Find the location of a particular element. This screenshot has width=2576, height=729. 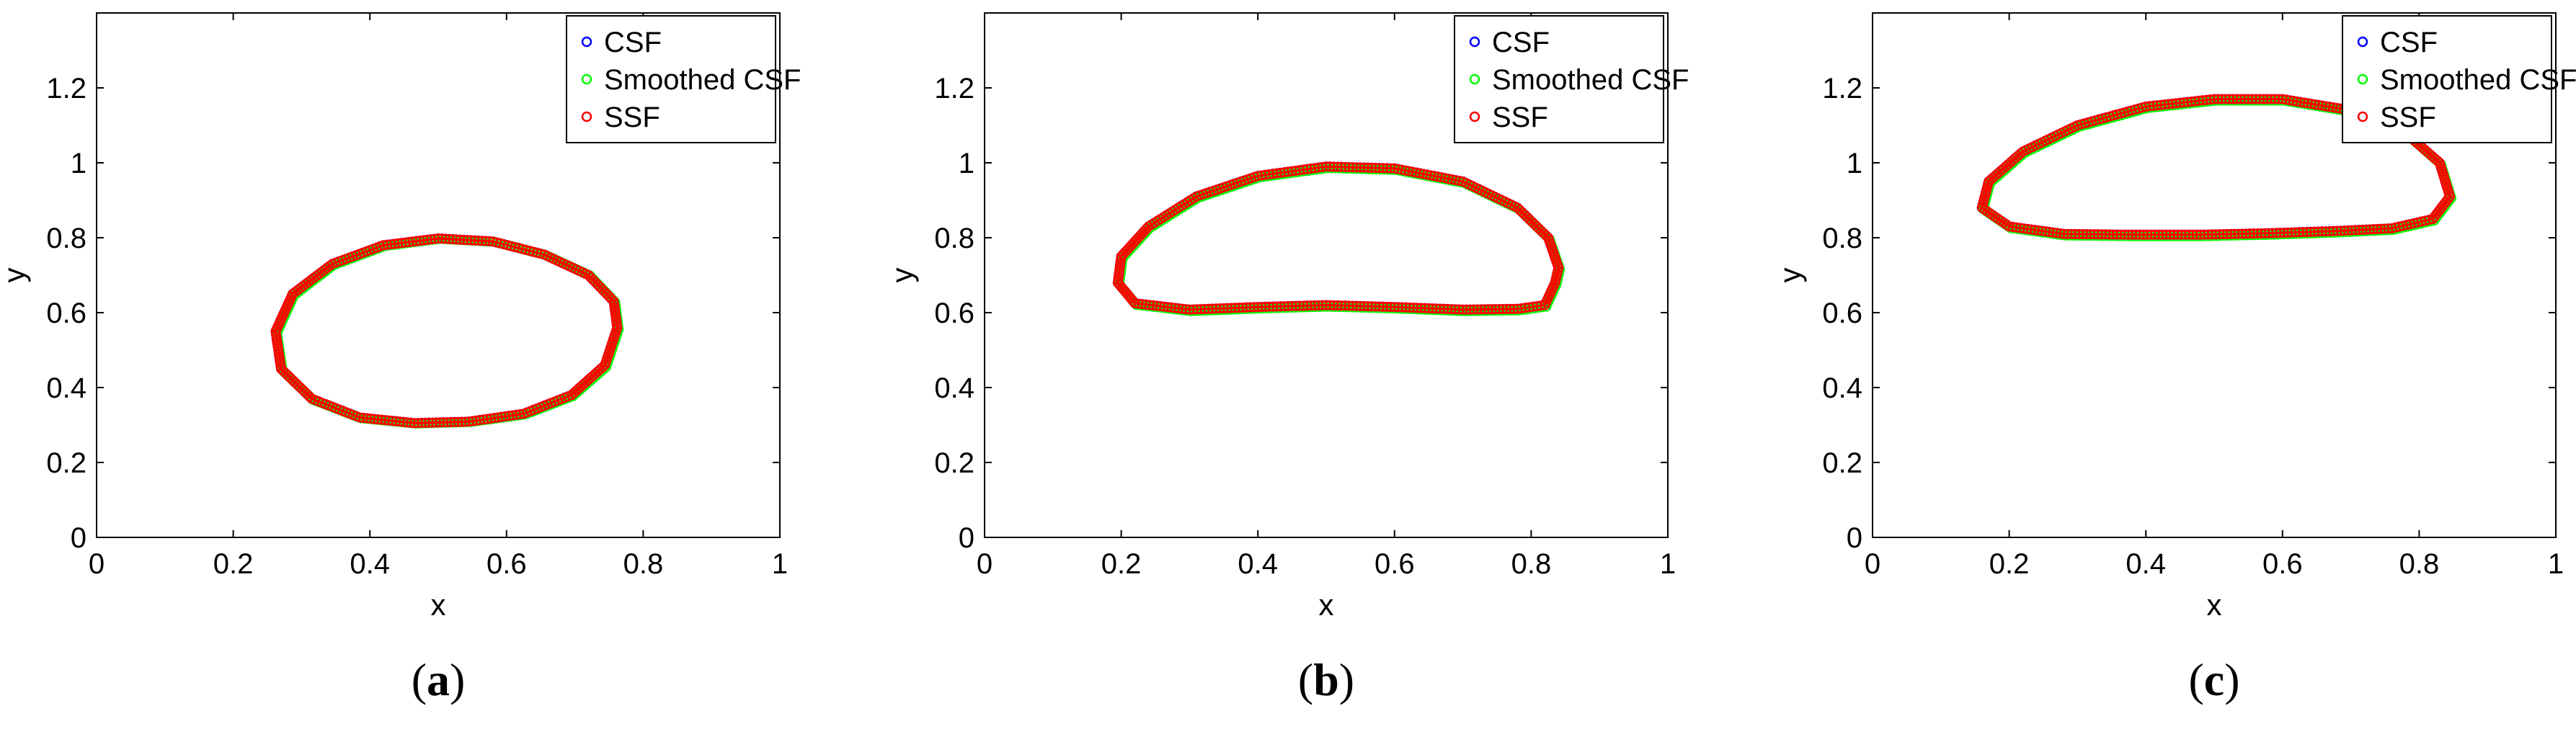

series-ssf is located at coordinates (446, 331).